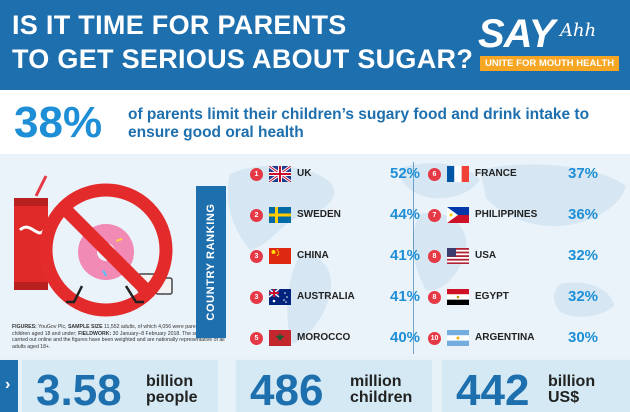 Image resolution: width=630 pixels, height=412 pixels. What do you see at coordinates (405, 337) in the screenshot?
I see `country-percent: 40%` at bounding box center [405, 337].